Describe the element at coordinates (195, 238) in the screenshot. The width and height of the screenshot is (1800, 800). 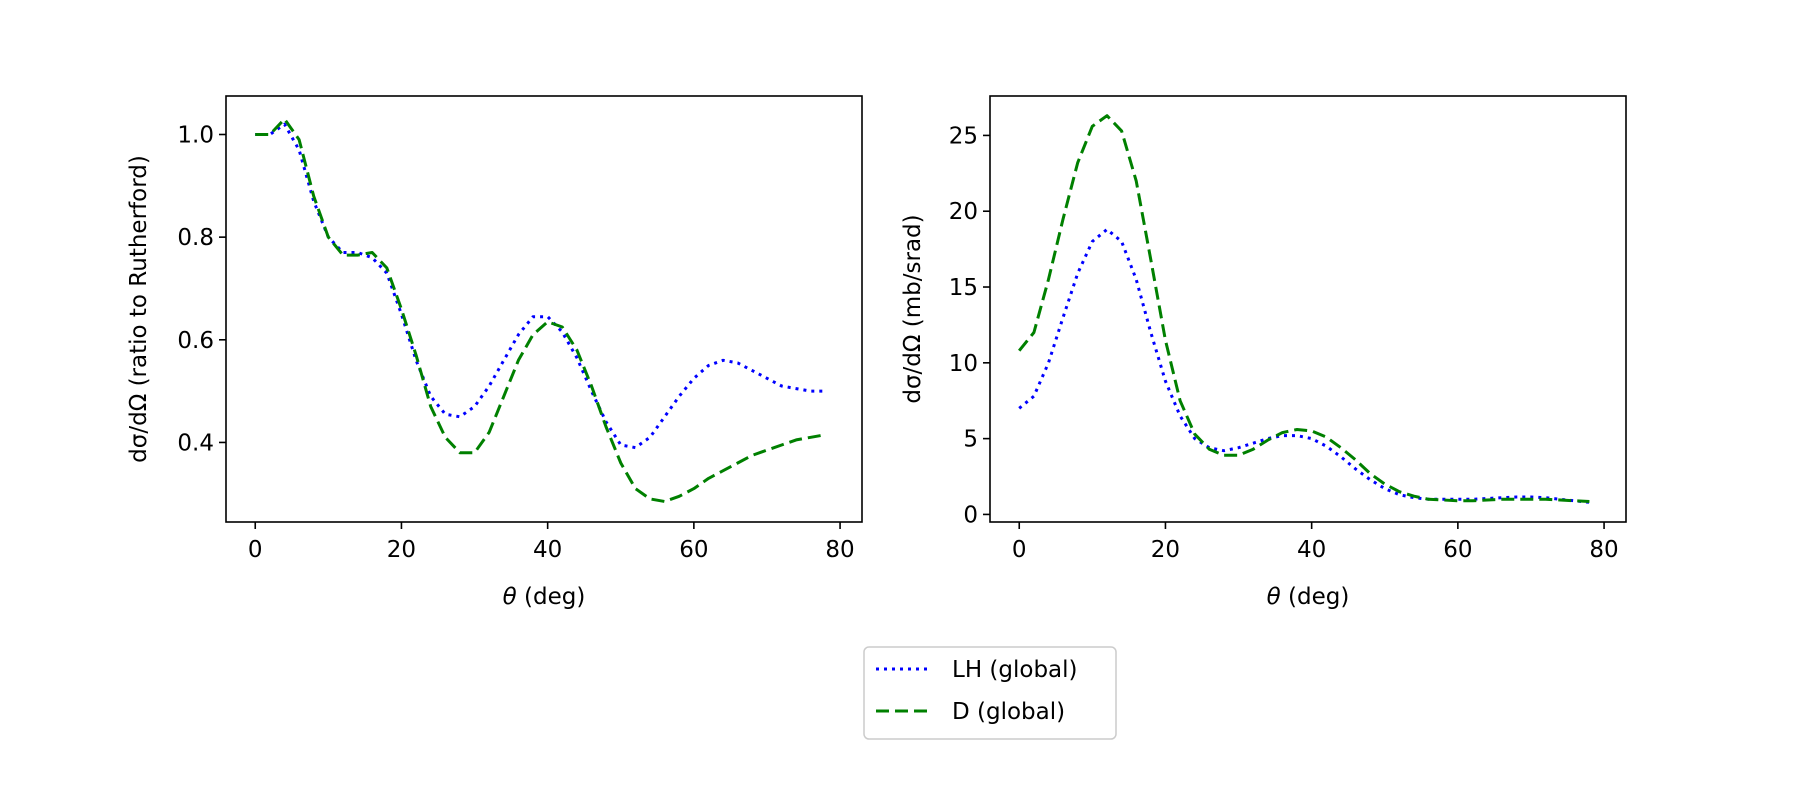
I see `y-tick-label: 0.8` at that location.